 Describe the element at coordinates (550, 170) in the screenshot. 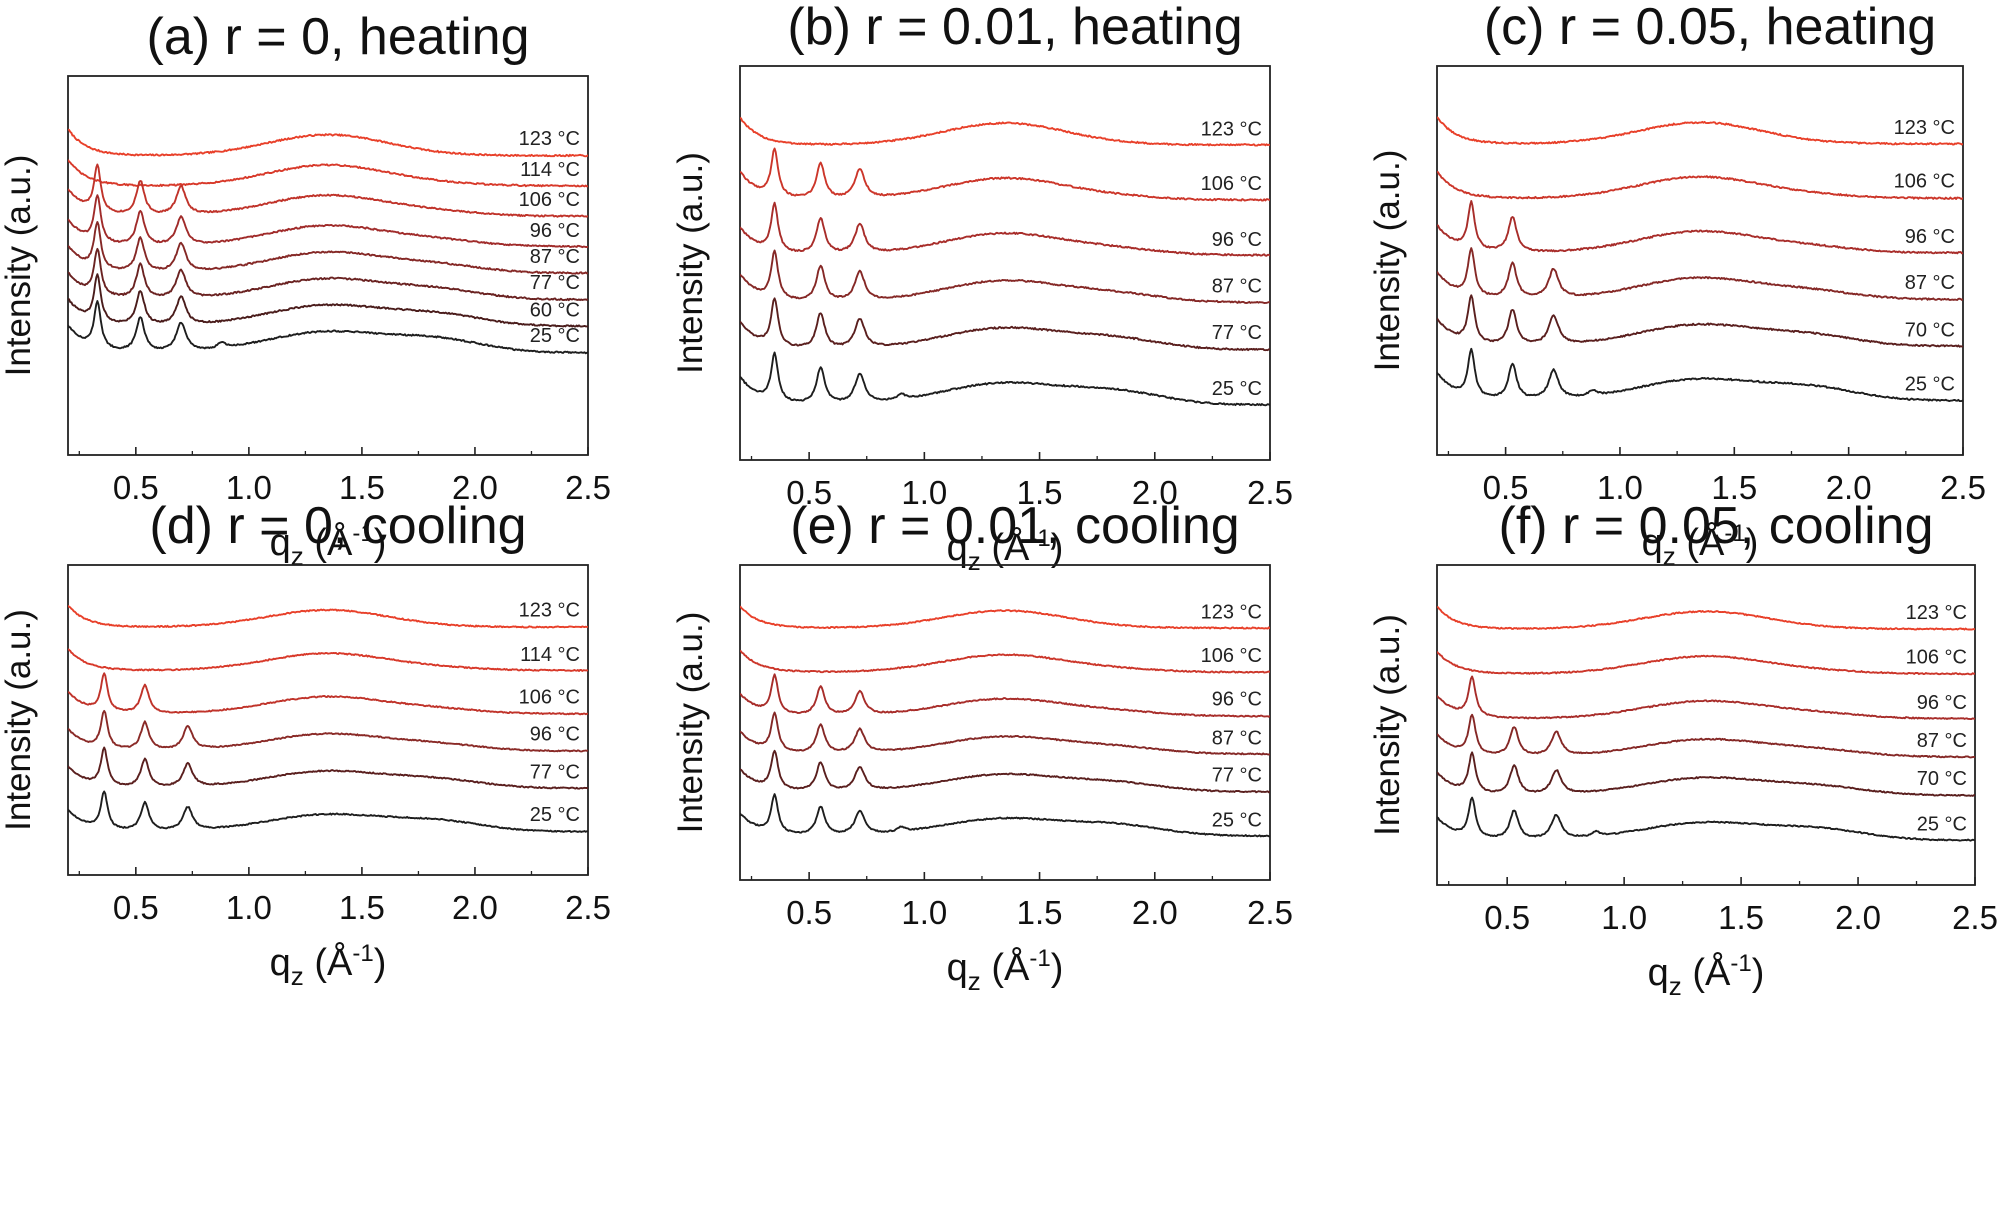

I see `series-label: 114 °C` at that location.